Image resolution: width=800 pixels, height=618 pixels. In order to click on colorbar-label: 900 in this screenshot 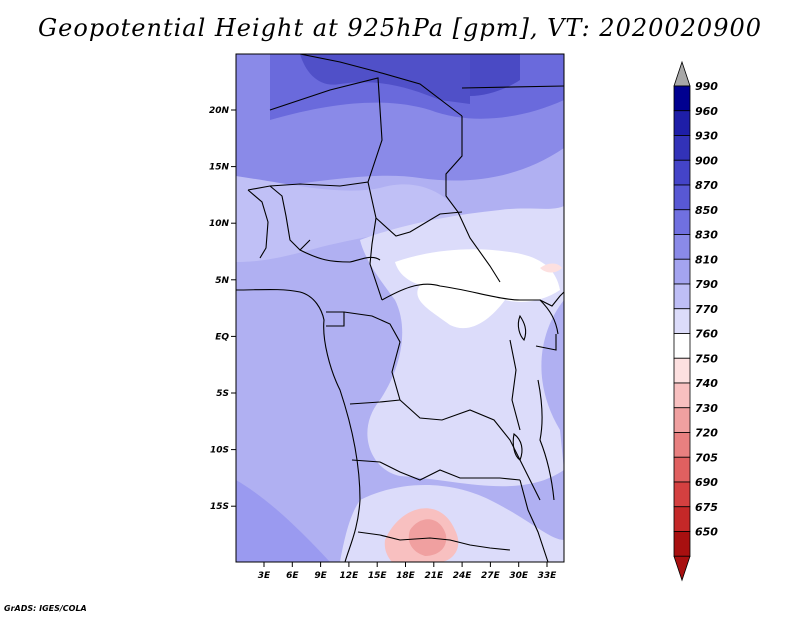, I will do `click(706, 160)`.